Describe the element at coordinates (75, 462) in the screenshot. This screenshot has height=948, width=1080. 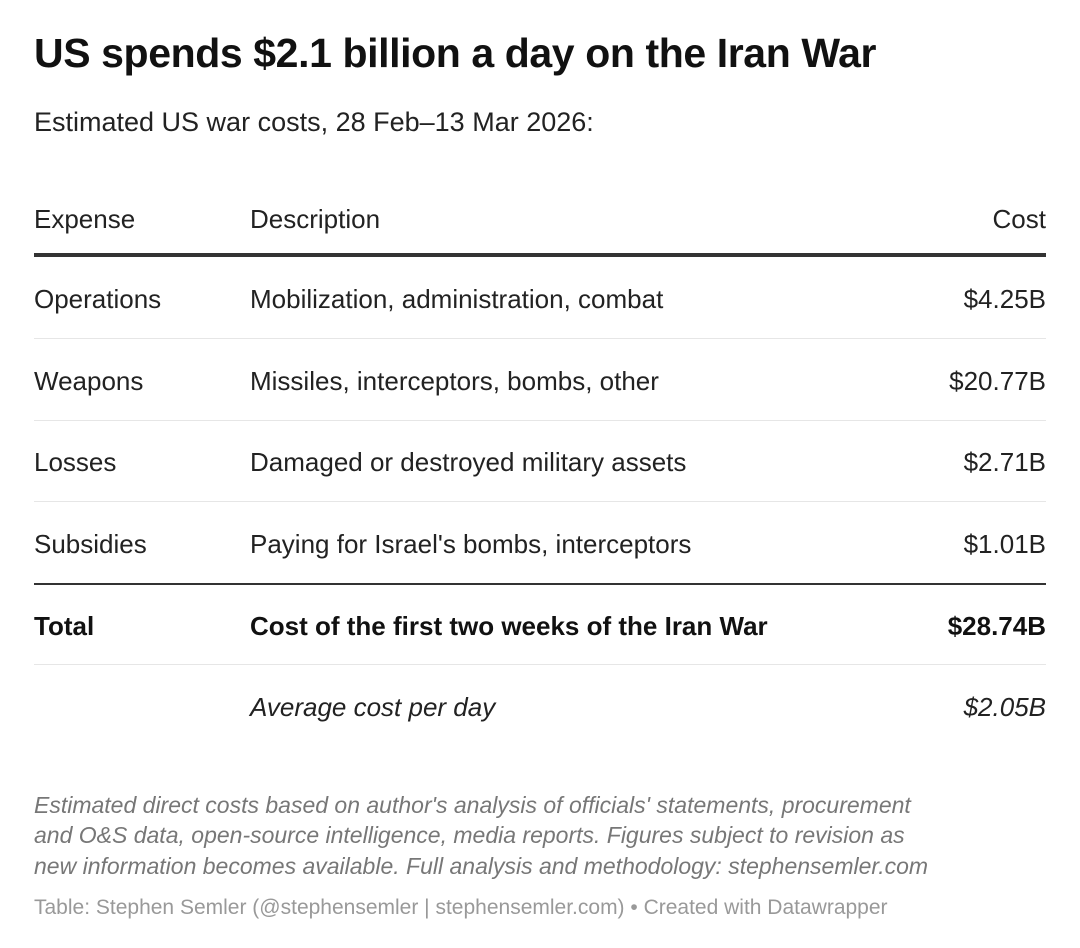
I see `table-cell: Losses` at that location.